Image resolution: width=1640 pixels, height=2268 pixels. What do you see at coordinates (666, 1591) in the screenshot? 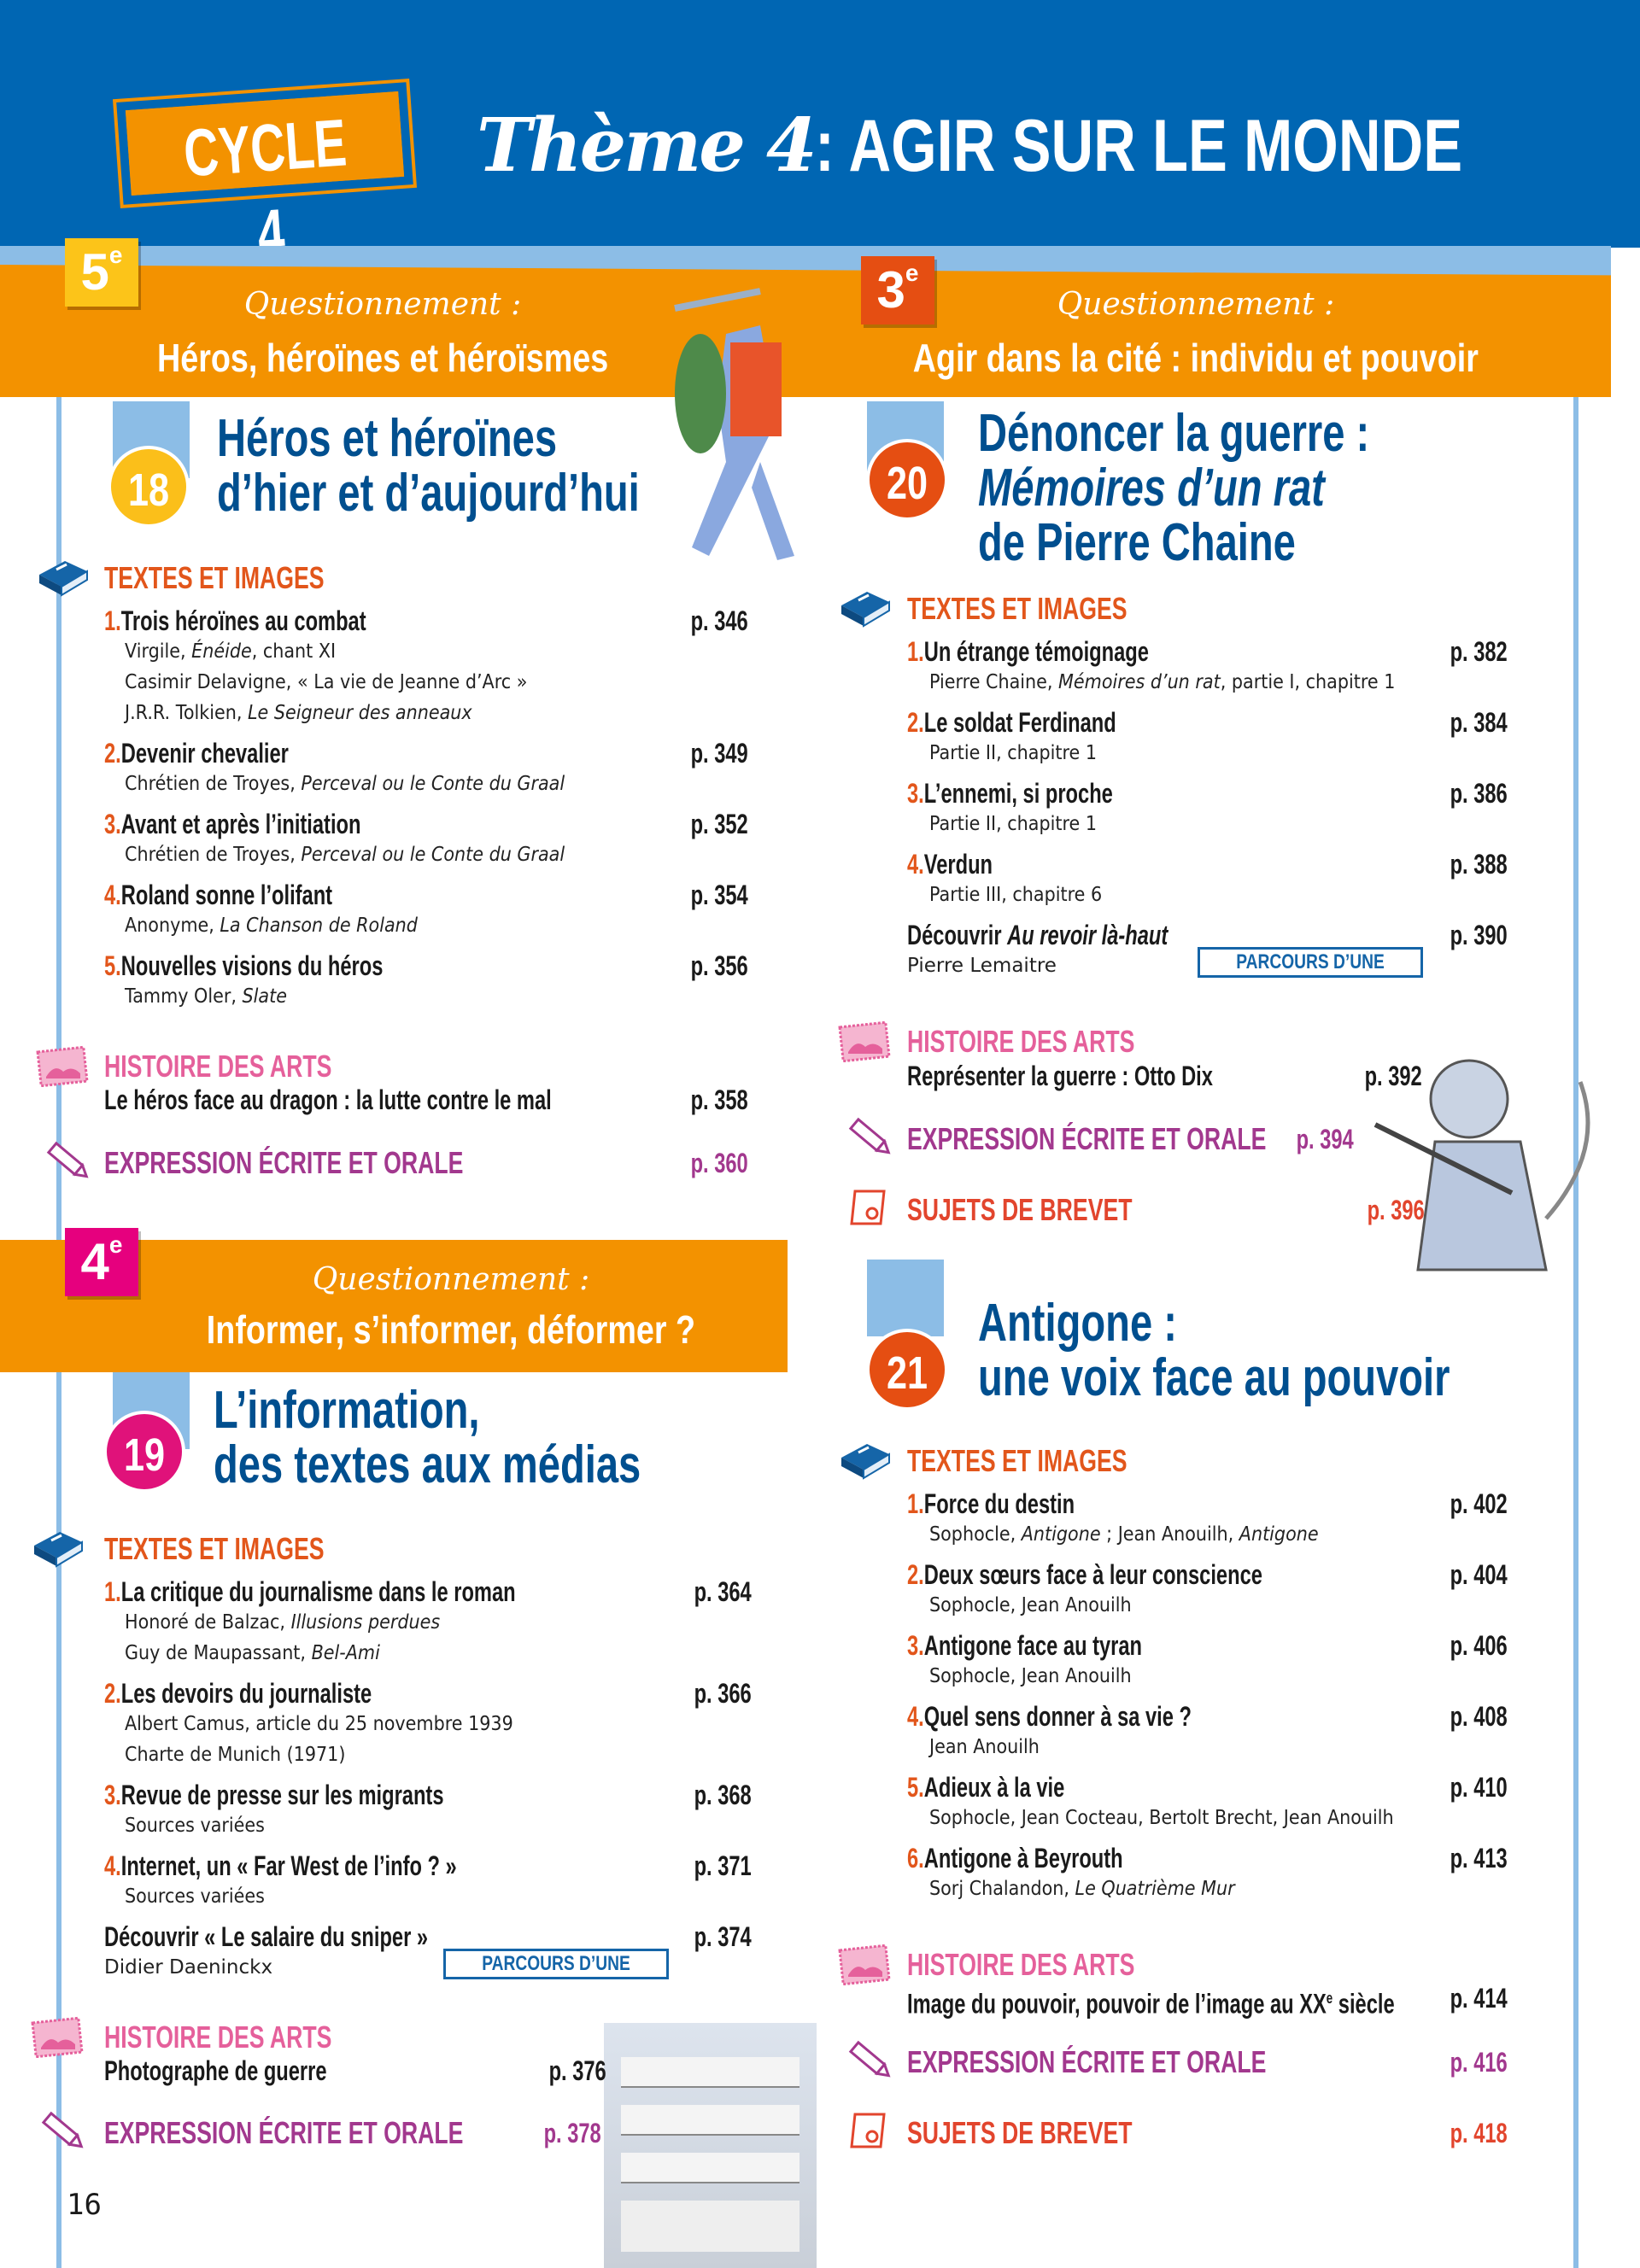
I see `page-ref: p. 364` at bounding box center [666, 1591].